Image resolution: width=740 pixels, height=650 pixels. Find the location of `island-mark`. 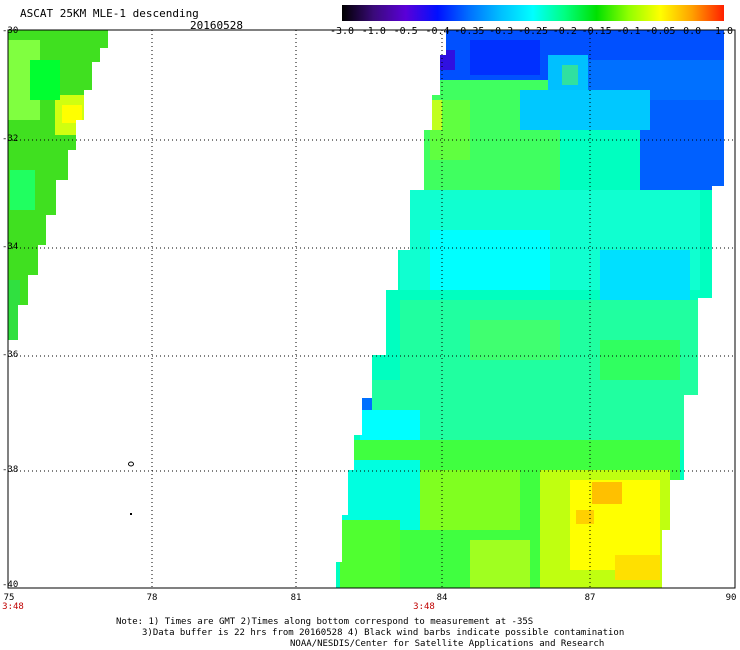

island-mark is located at coordinates (131, 464).